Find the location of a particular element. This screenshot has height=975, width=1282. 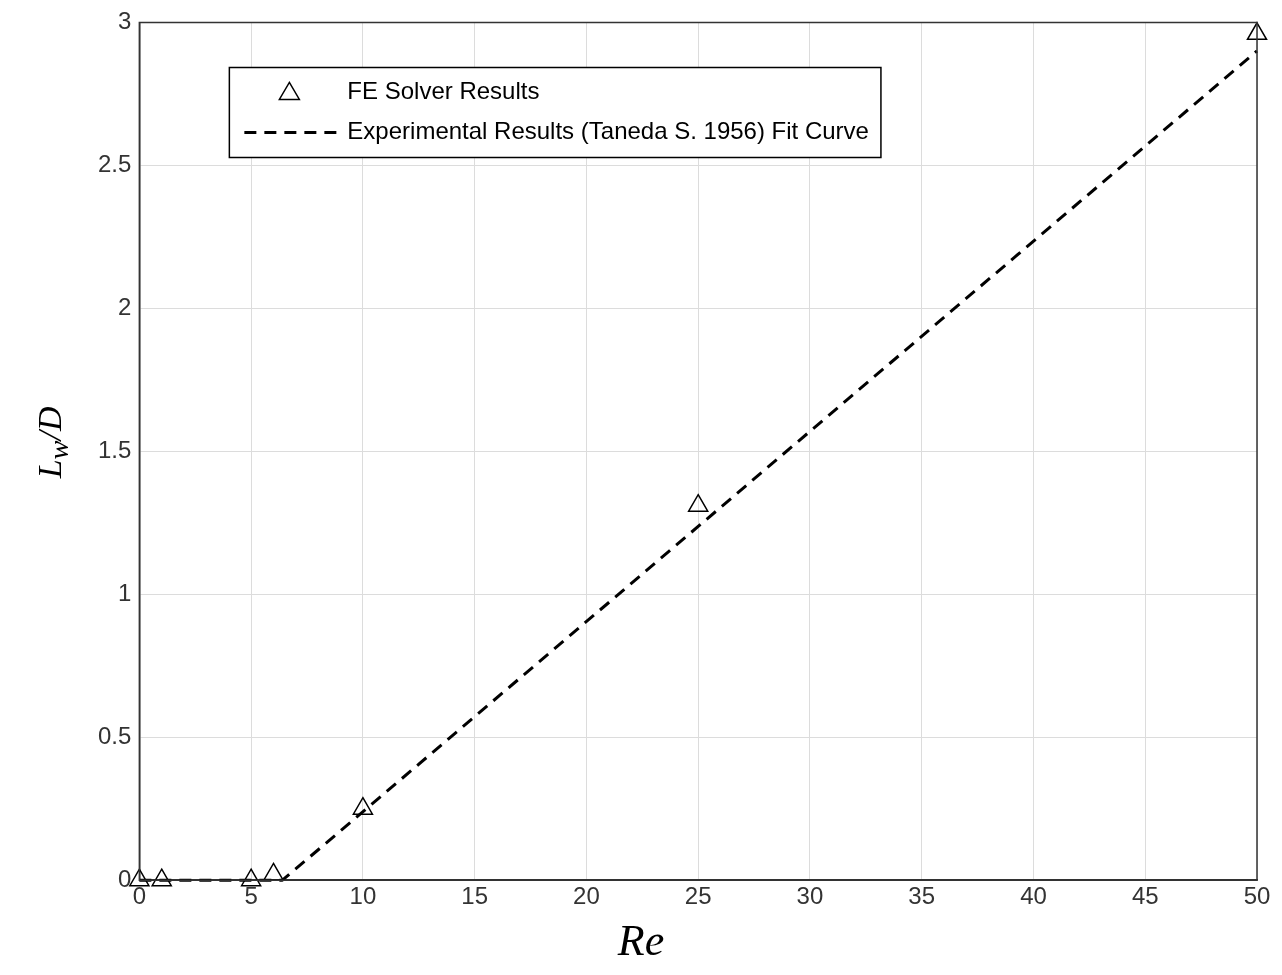

y-tick-label: 2 is located at coordinates (125, 306).